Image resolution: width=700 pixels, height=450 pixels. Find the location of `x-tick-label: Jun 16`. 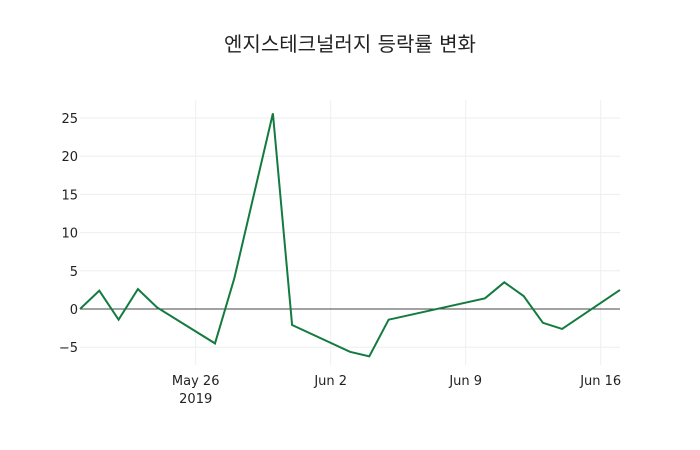

x-tick-label: Jun 16 is located at coordinates (600, 381).